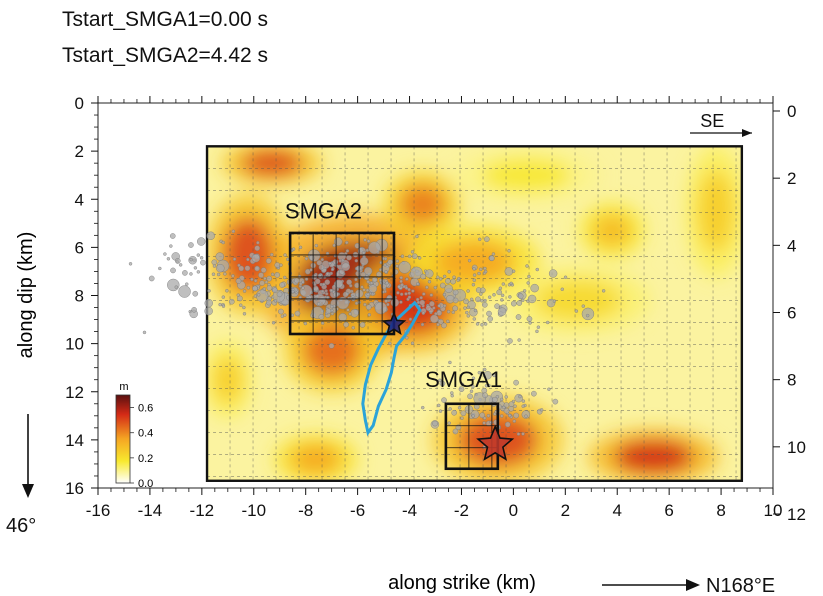 This screenshot has width=823, height=596. Describe the element at coordinates (79, 296) in the screenshot. I see `y-tick-label: 8` at that location.